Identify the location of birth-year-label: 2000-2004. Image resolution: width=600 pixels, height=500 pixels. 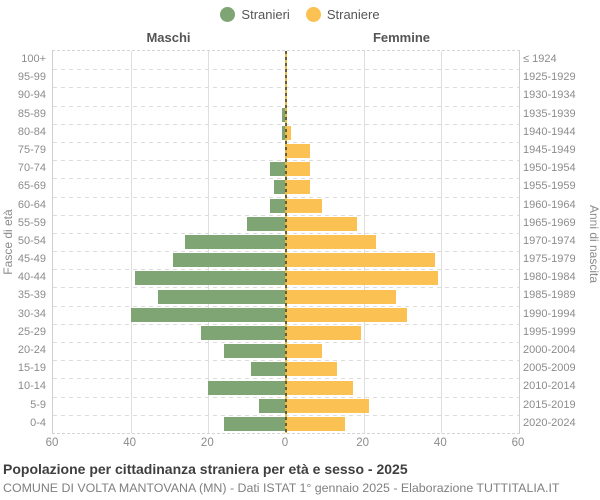
(549, 350).